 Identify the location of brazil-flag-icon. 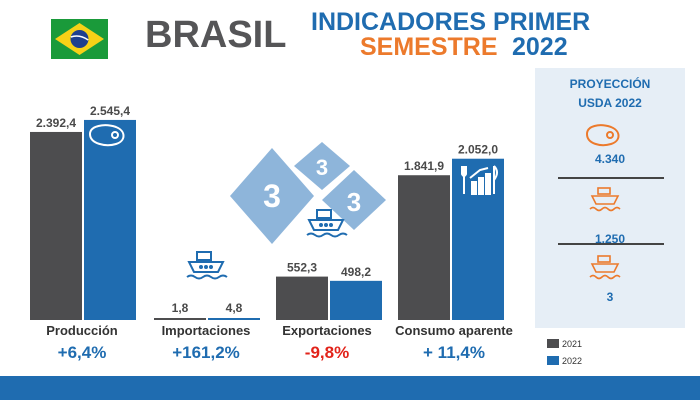
(79, 39).